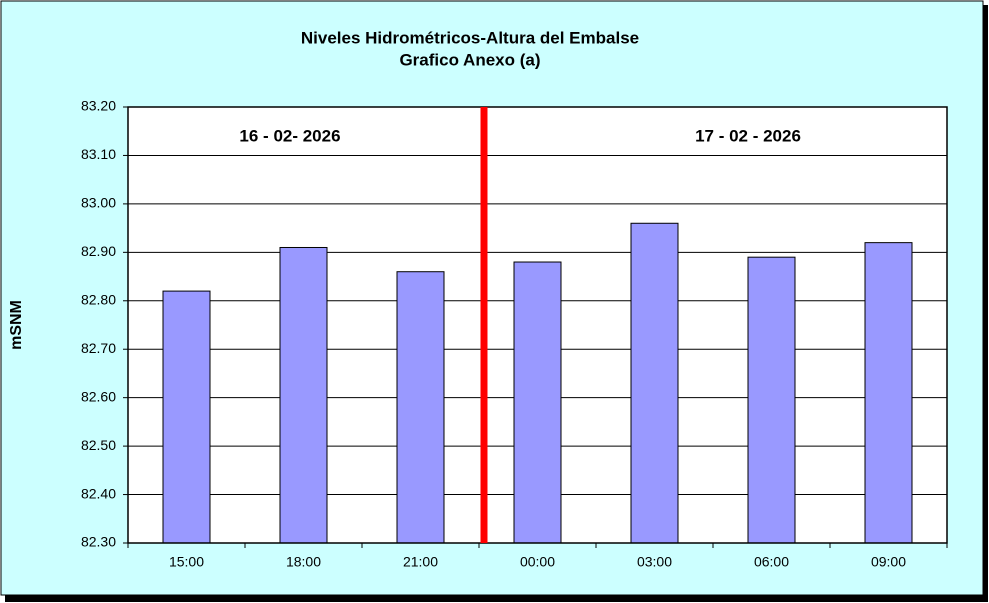  Describe the element at coordinates (98, 203) in the screenshot. I see `y-tick-label: 83.00` at that location.